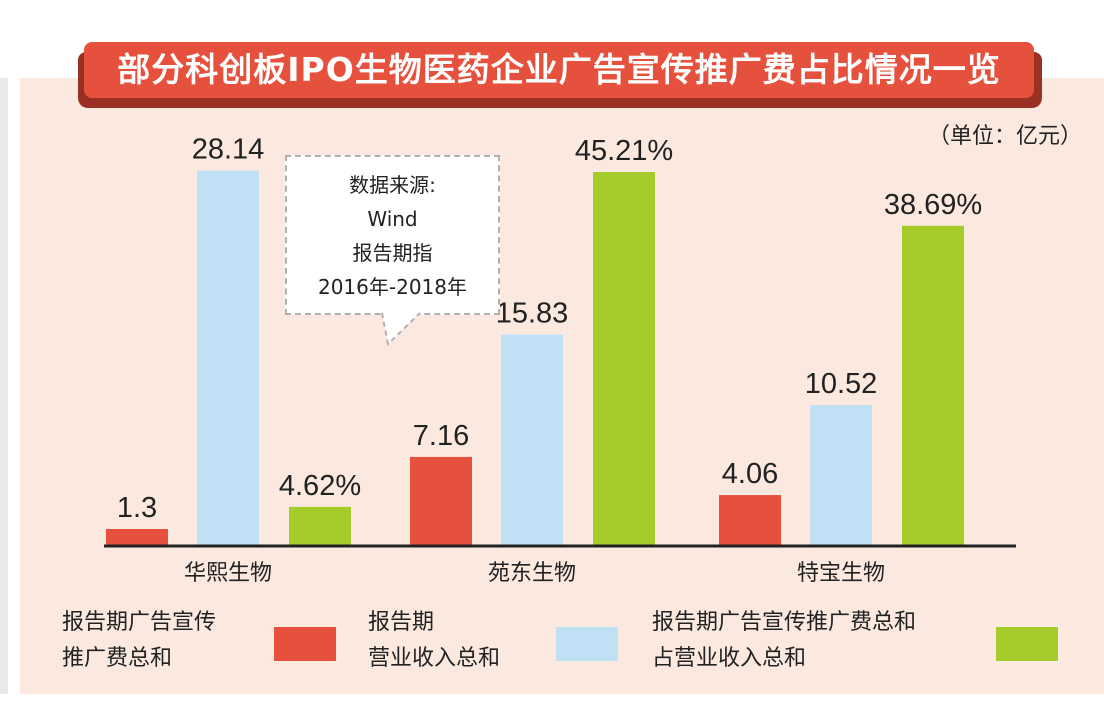  Describe the element at coordinates (434, 658) in the screenshot. I see `legend-line: 营业收入总和` at that location.